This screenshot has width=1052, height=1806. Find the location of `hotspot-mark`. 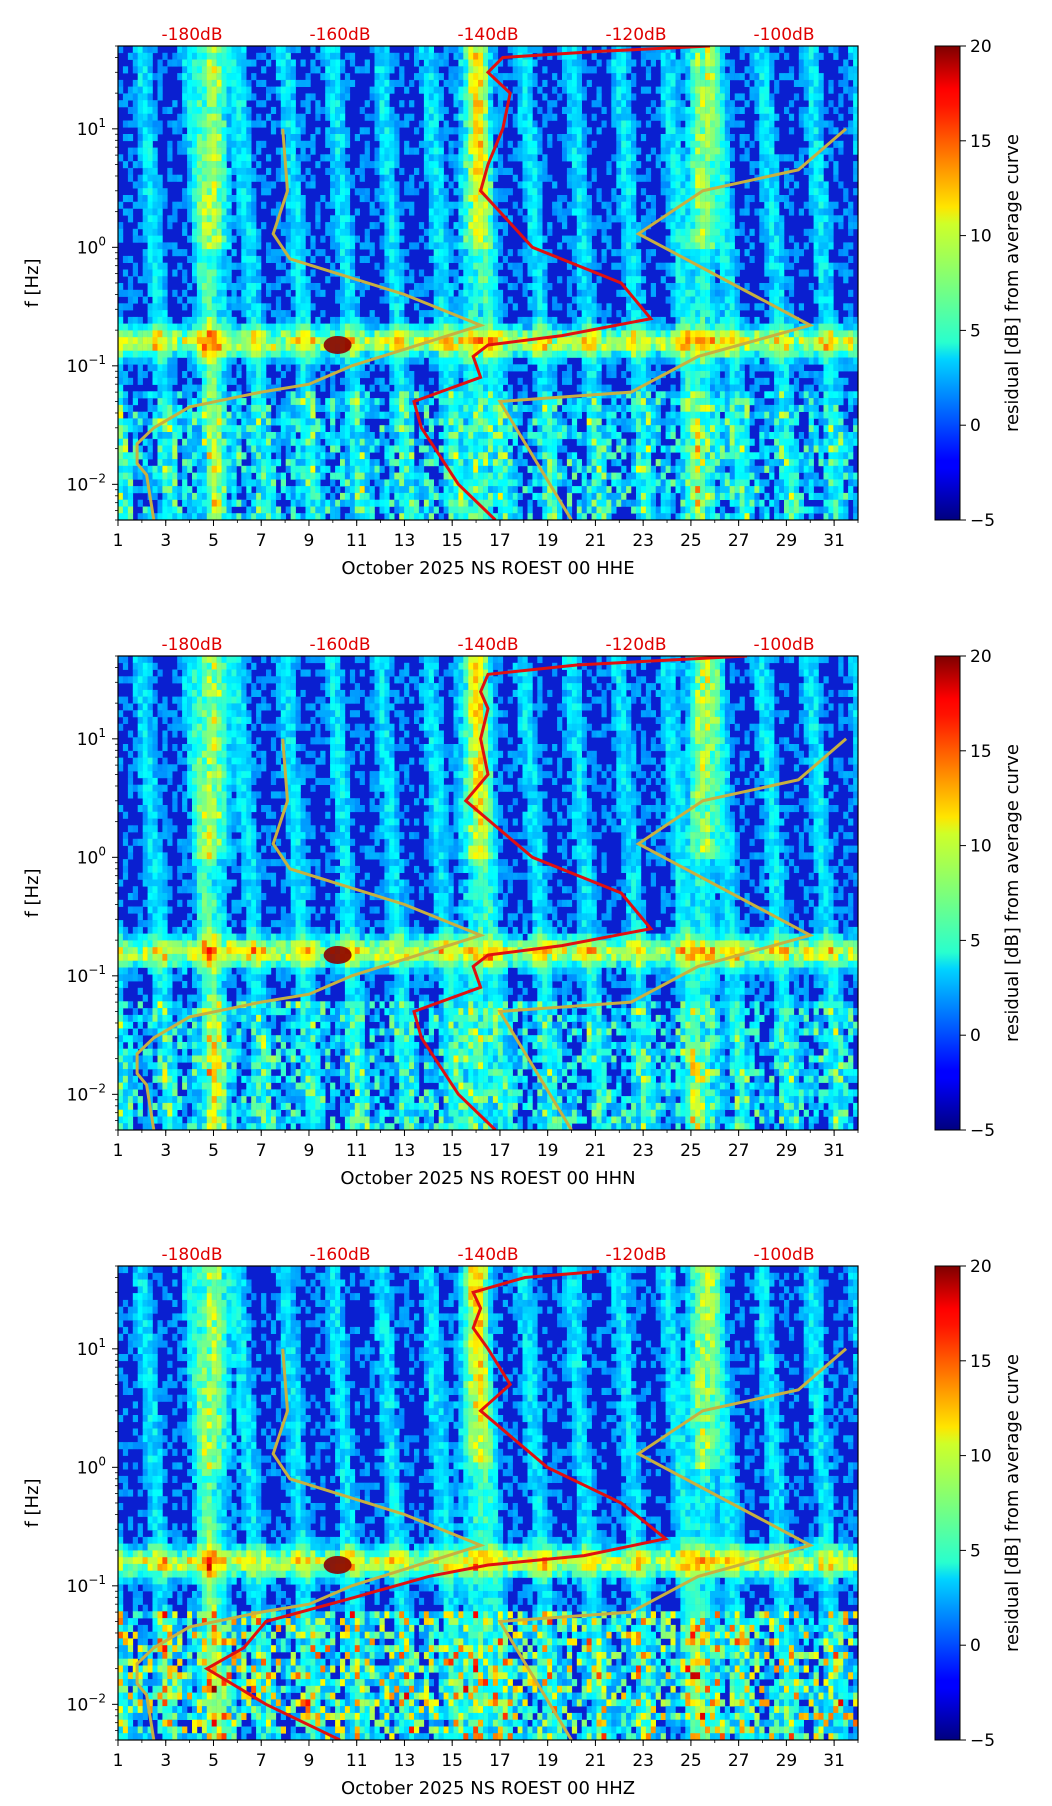

hotspot-mark is located at coordinates (337, 344).